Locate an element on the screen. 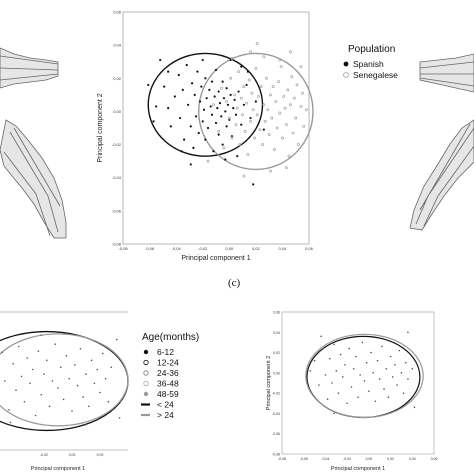 The height and width of the screenshot is (474, 474). top-x-tick-label: 0,02 is located at coordinates (256, 248).